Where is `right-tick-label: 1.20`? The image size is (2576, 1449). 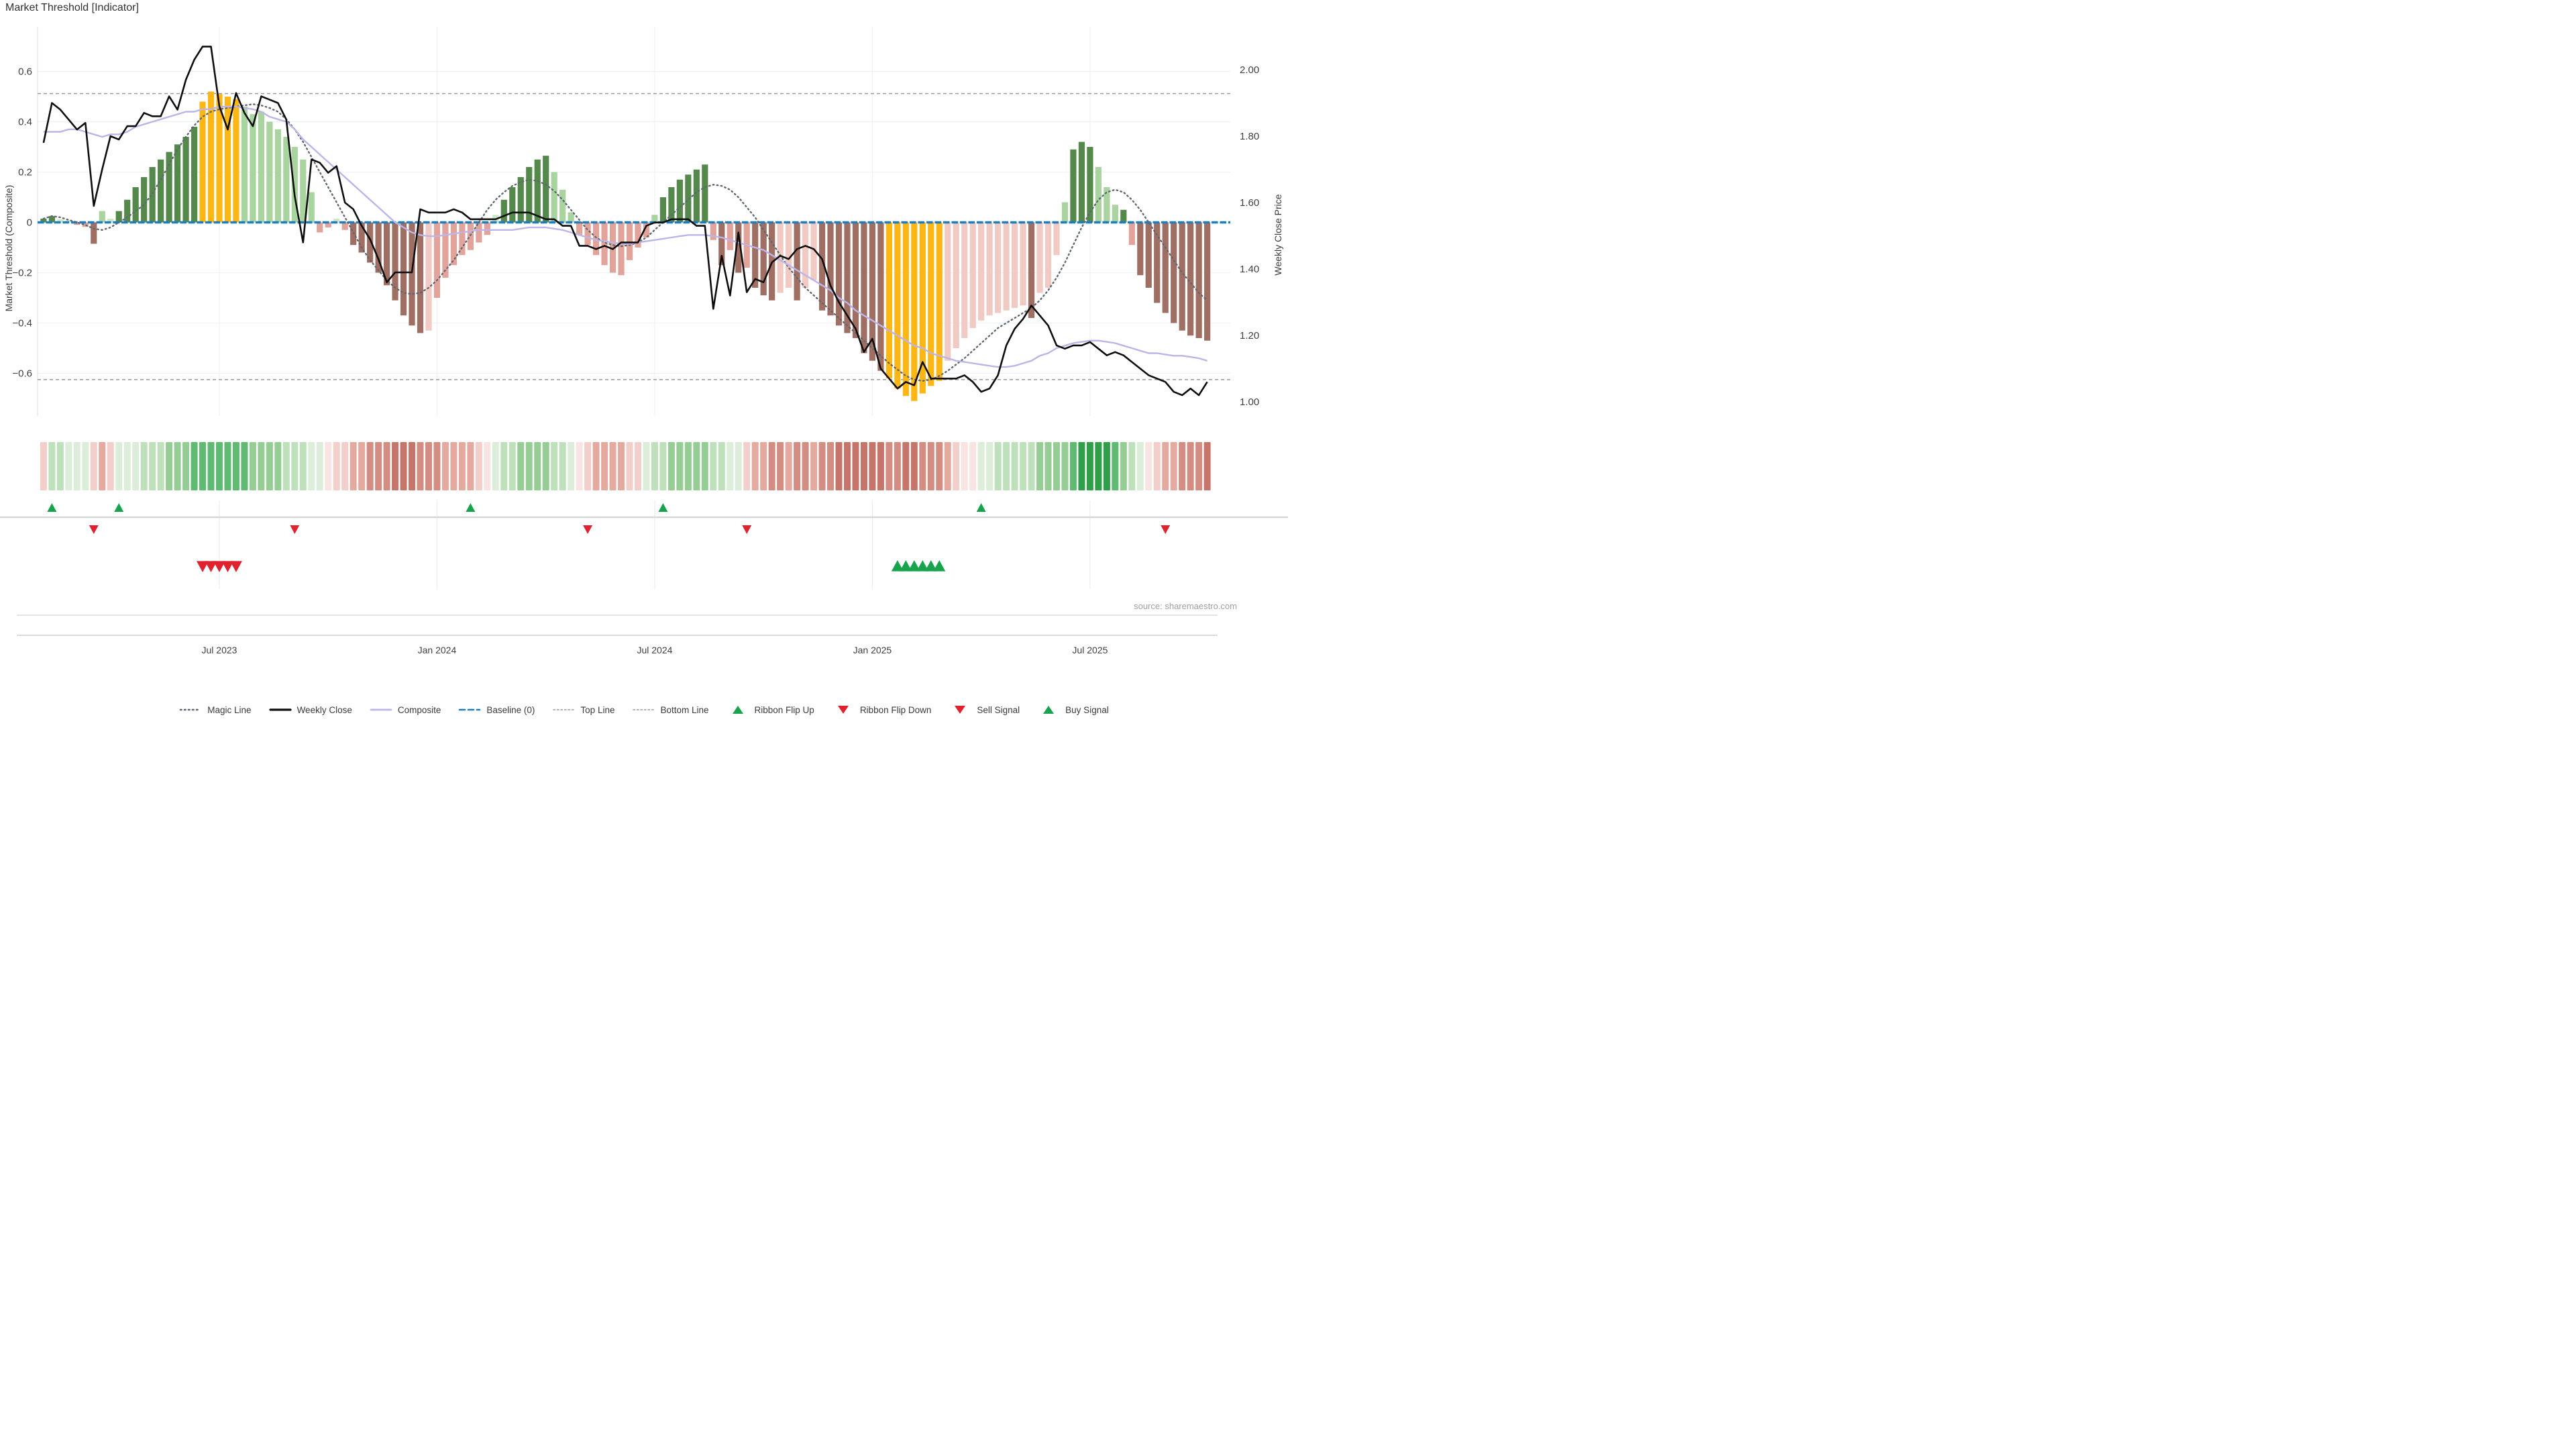
right-tick-label: 1.20 is located at coordinates (1249, 335).